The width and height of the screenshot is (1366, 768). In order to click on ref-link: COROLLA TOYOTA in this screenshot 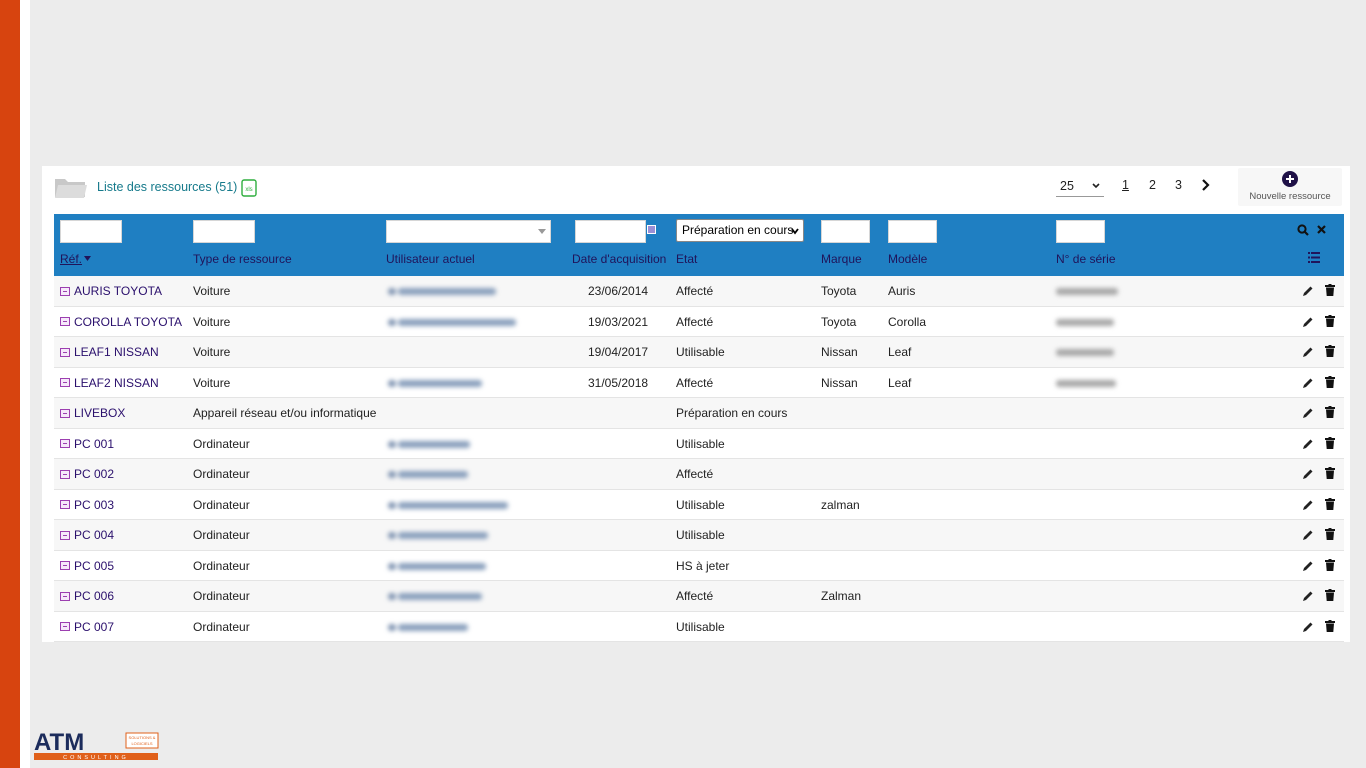, I will do `click(121, 322)`.